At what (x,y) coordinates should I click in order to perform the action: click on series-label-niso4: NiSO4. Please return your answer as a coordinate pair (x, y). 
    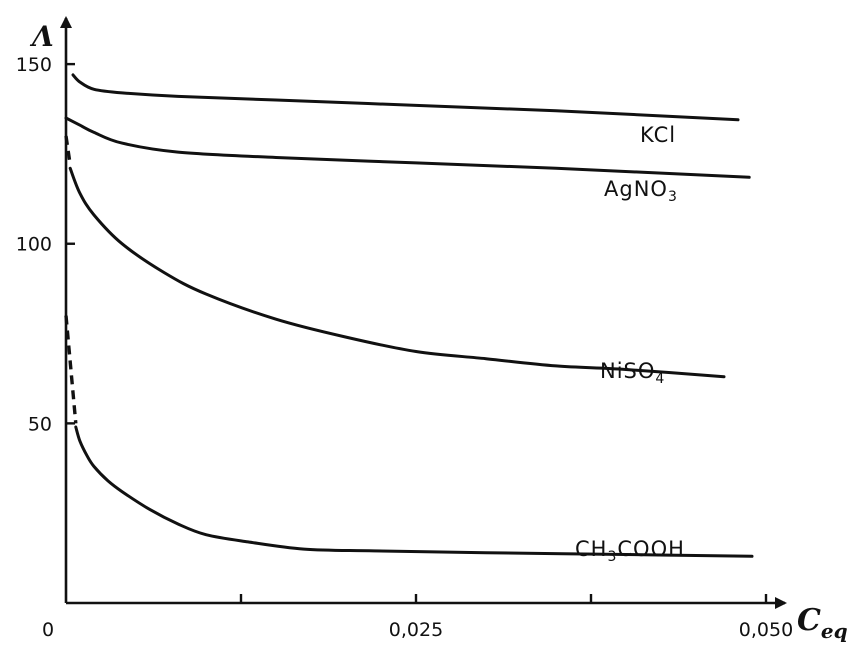
    Looking at the image, I should click on (632, 373).